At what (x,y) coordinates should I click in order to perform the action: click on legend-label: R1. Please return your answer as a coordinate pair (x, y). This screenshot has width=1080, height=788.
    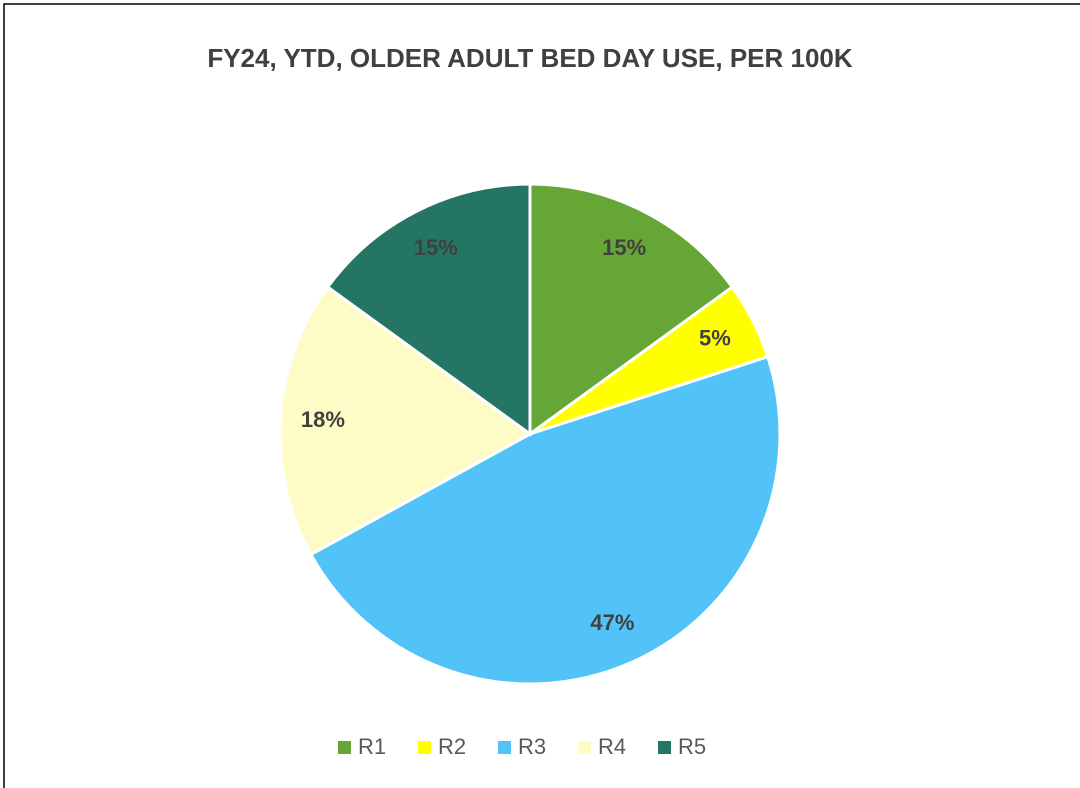
    Looking at the image, I should click on (372, 746).